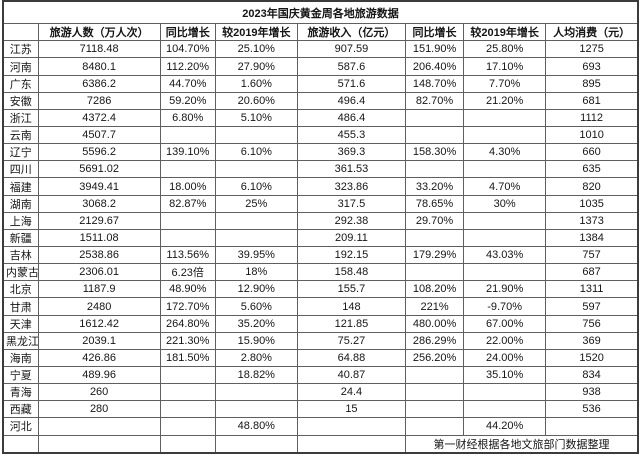  I want to click on data-cell: 20.60%, so click(256, 100).